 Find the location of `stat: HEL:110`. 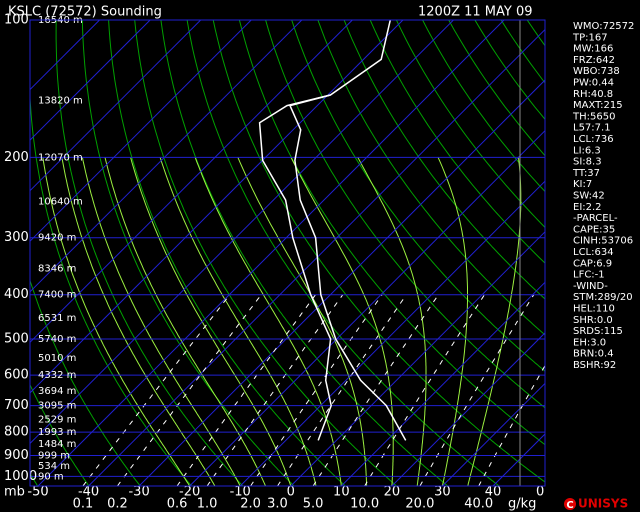

stat: HEL:110 is located at coordinates (594, 309).